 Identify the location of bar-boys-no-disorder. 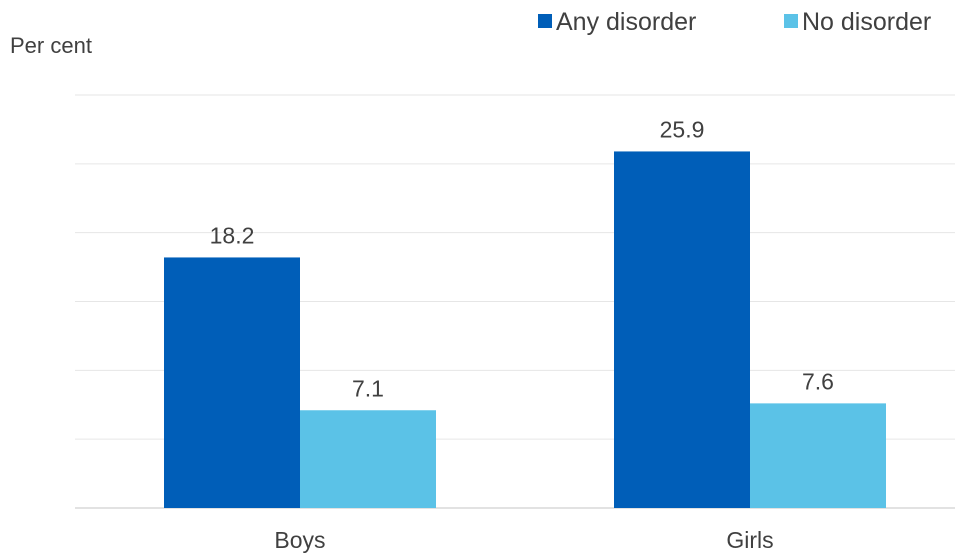
(368, 459).